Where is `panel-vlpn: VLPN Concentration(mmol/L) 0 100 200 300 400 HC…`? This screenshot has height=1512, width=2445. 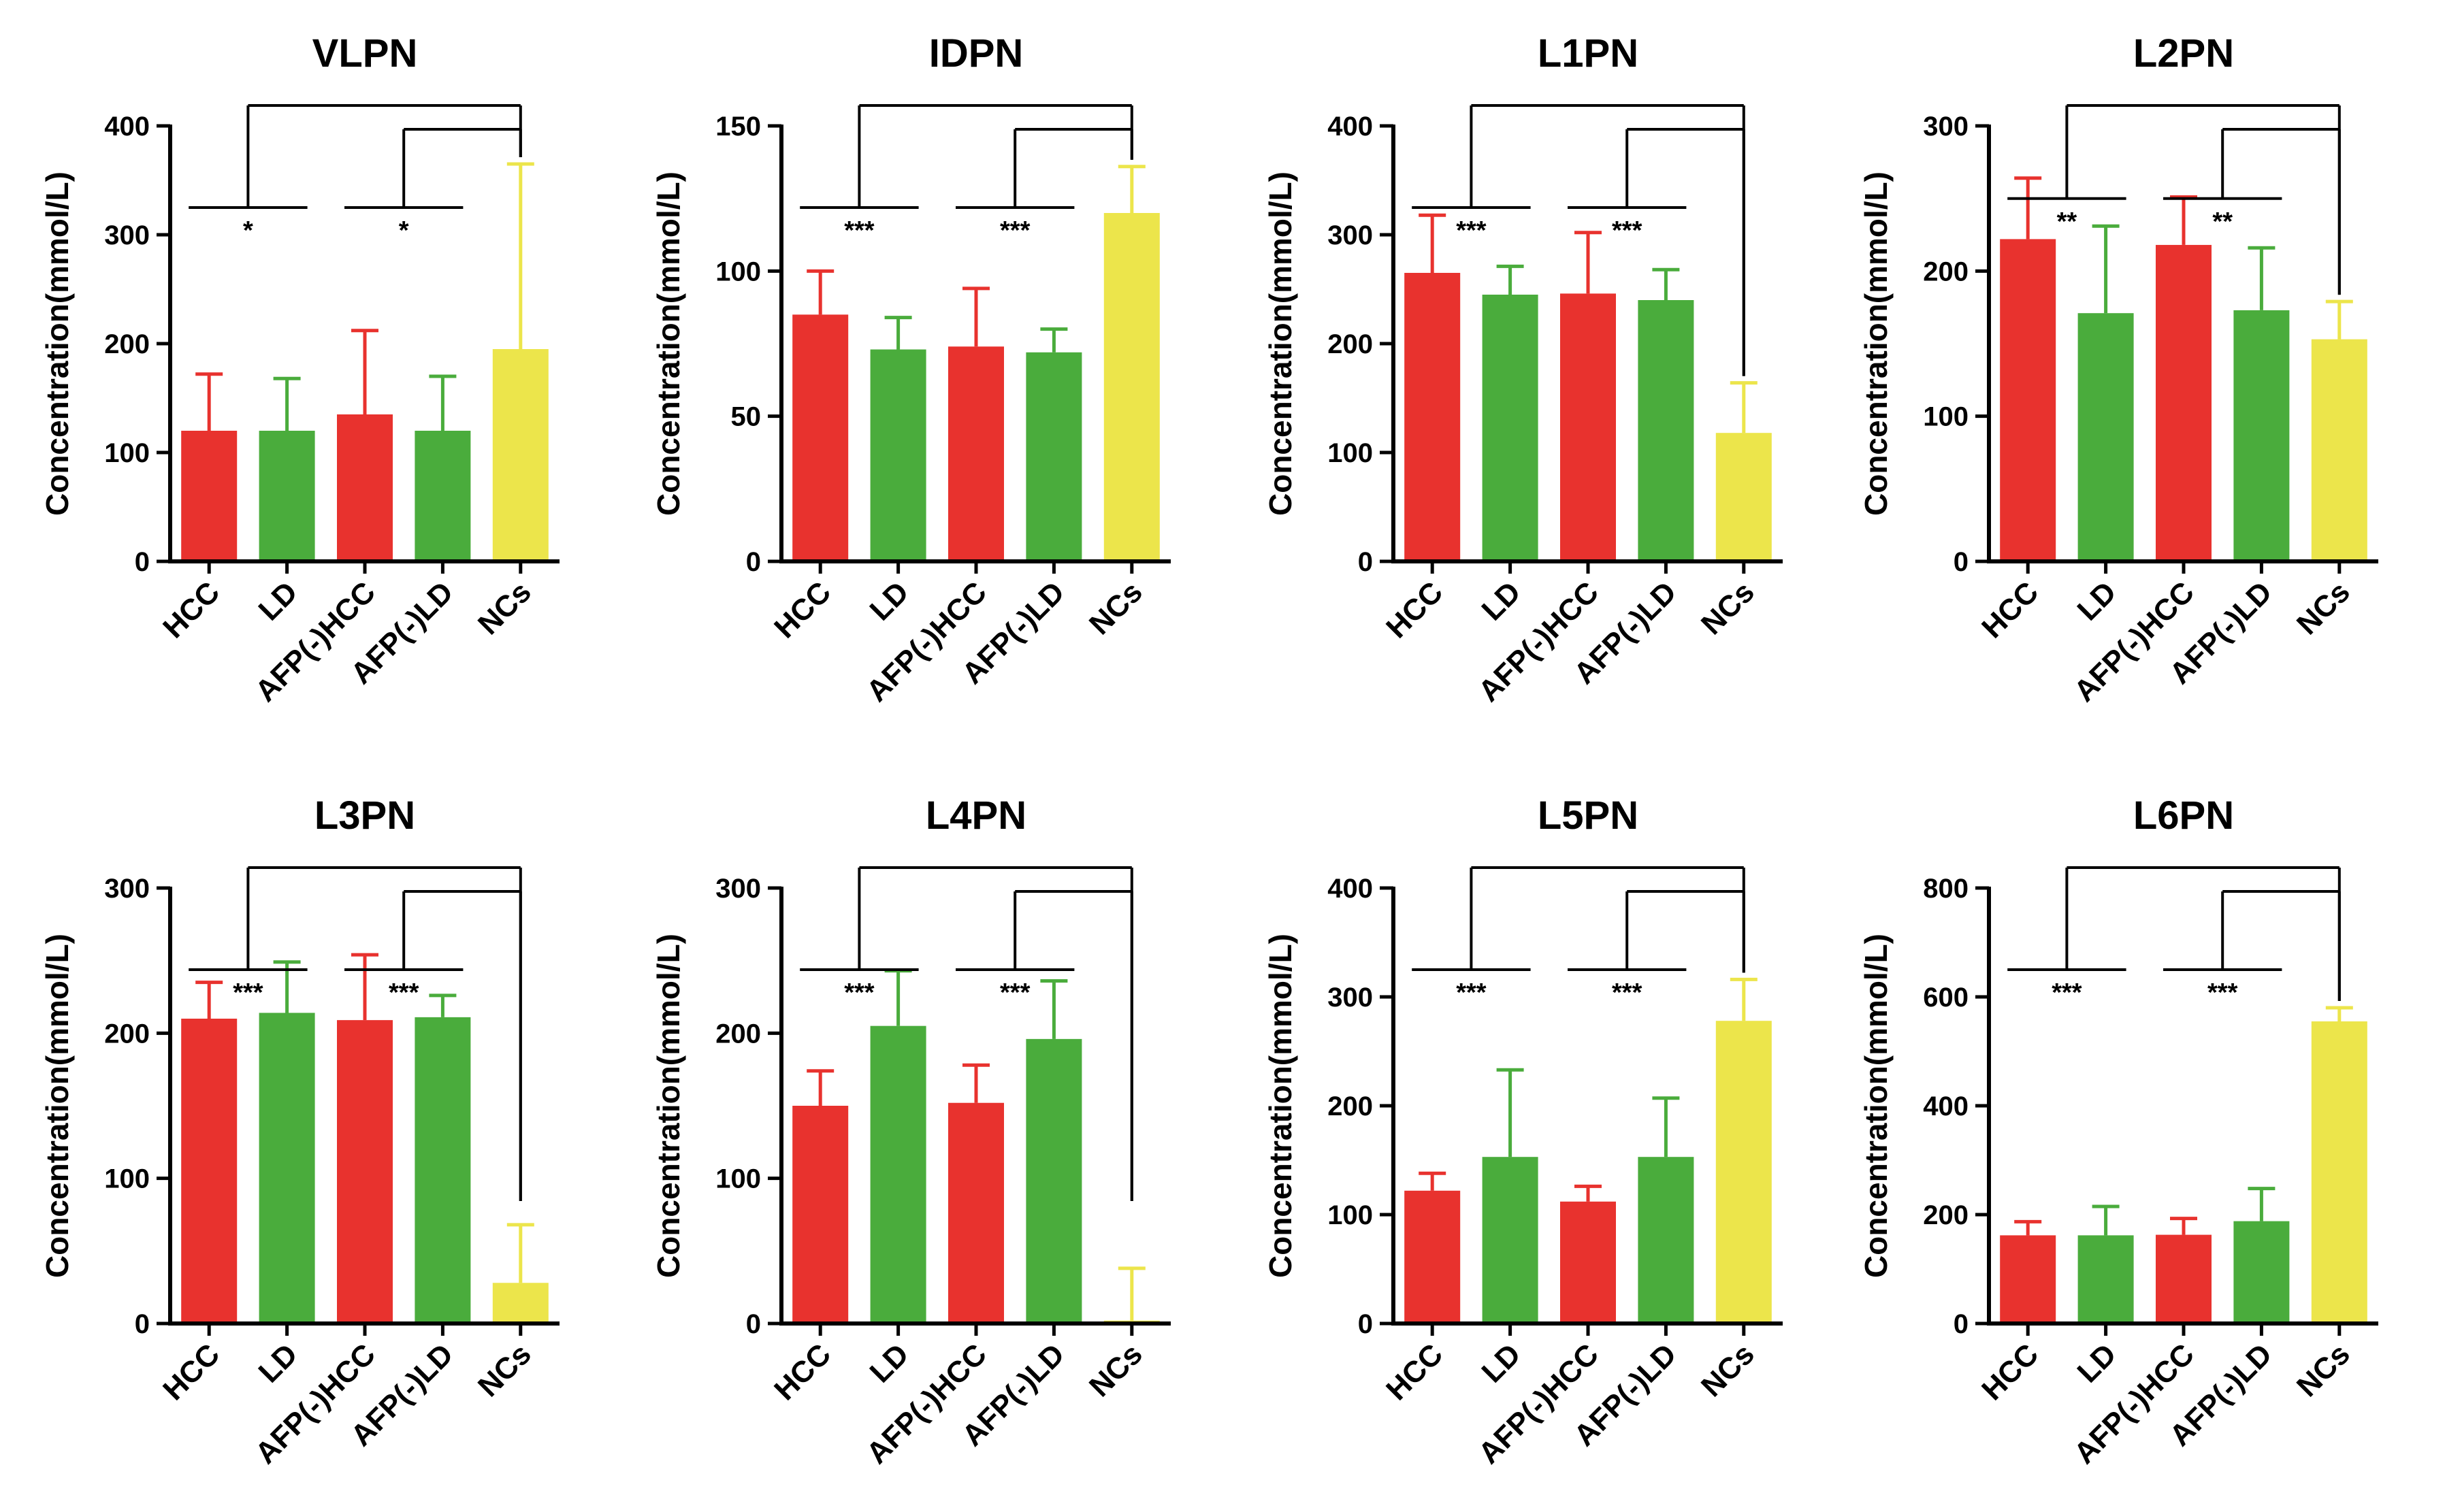 panel-vlpn: VLPN Concentration(mmol/L) 0 100 200 300 400 HC… is located at coordinates (300, 369).